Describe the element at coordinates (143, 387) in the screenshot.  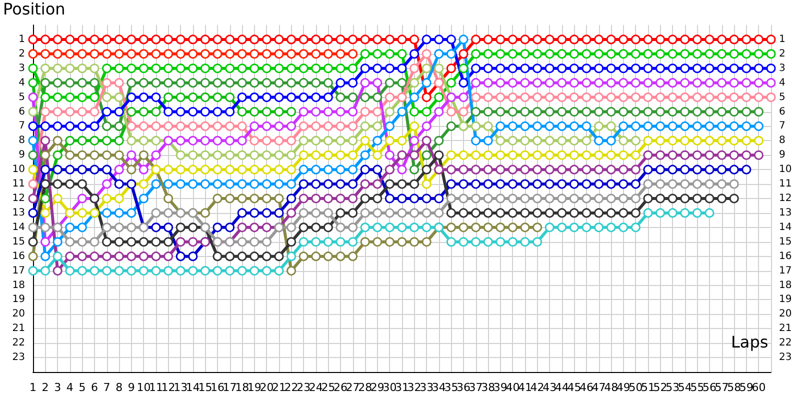
I see `x-tick-label: 10` at that location.